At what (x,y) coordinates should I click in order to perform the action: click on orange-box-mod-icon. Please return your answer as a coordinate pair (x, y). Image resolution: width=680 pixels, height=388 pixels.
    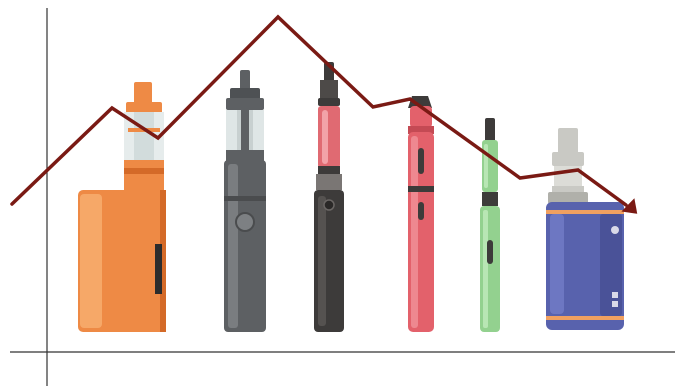
    Looking at the image, I should click on (122, 207).